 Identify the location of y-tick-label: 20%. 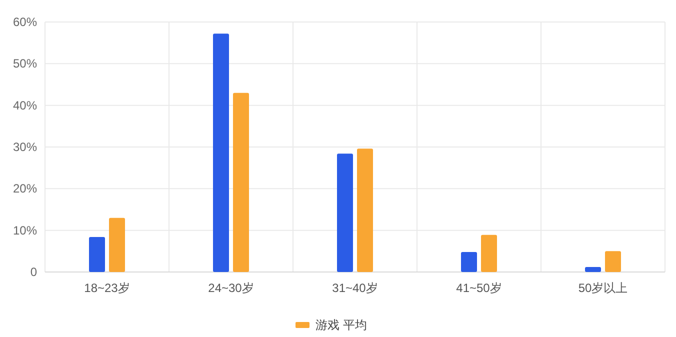
(25, 189).